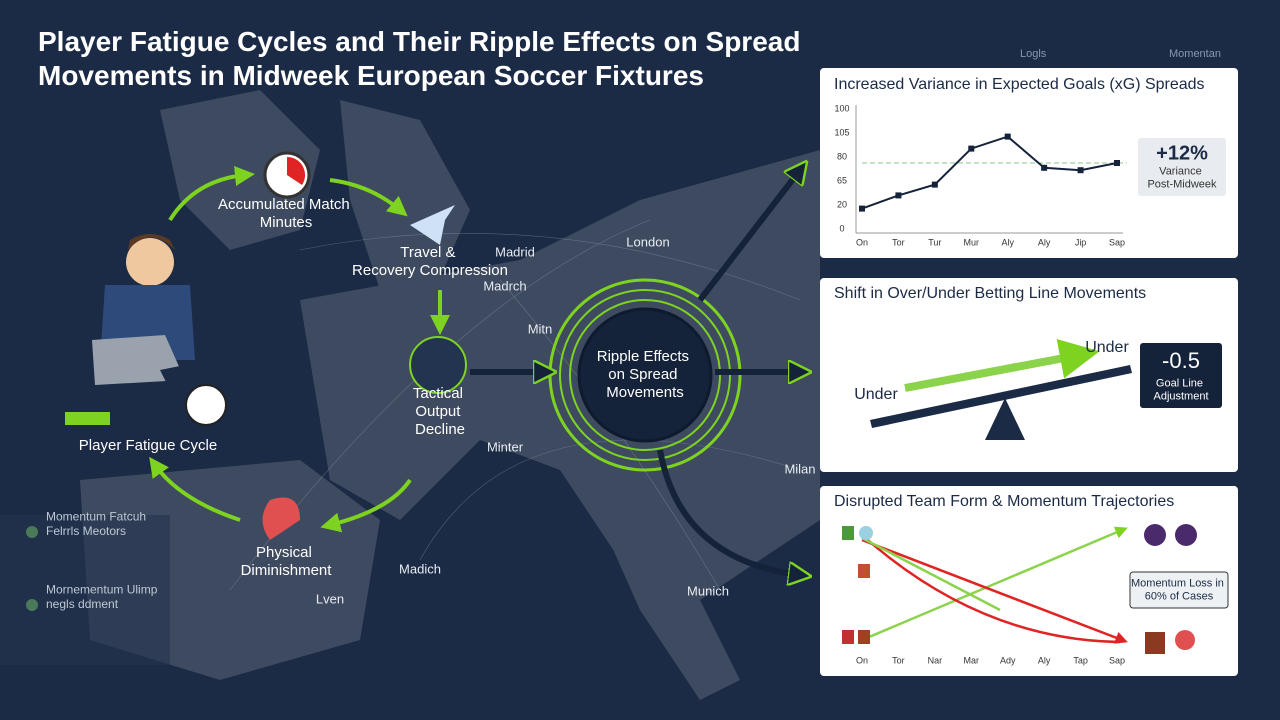 The image size is (1280, 720). Describe the element at coordinates (841, 132) in the screenshot. I see `y-label: 105` at that location.